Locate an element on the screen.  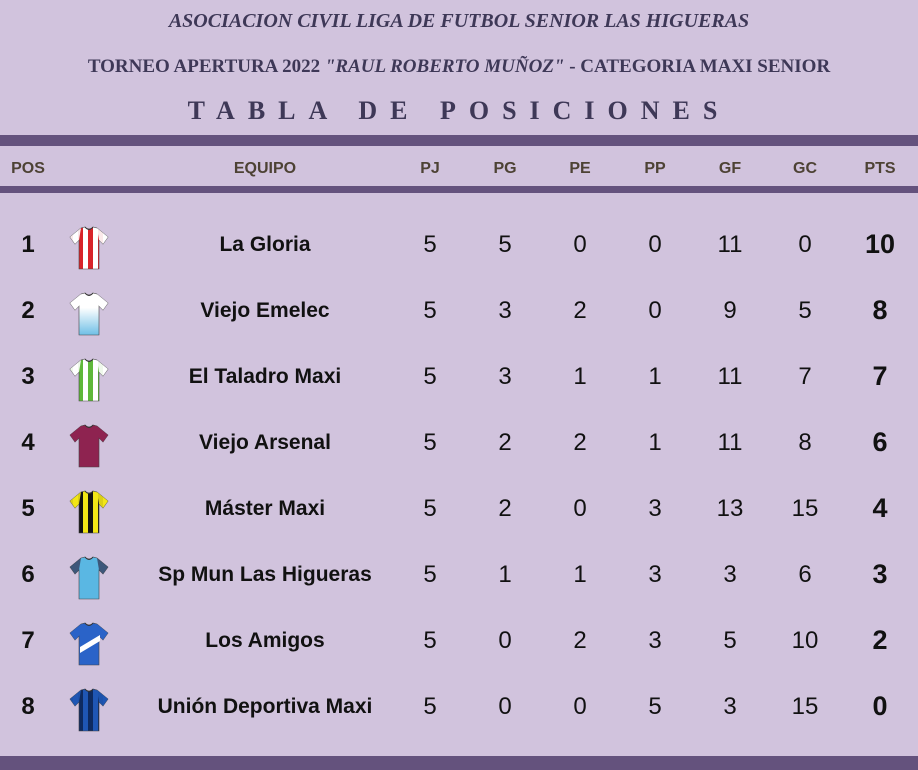
cell-pts: 0 is located at coordinates (880, 706).